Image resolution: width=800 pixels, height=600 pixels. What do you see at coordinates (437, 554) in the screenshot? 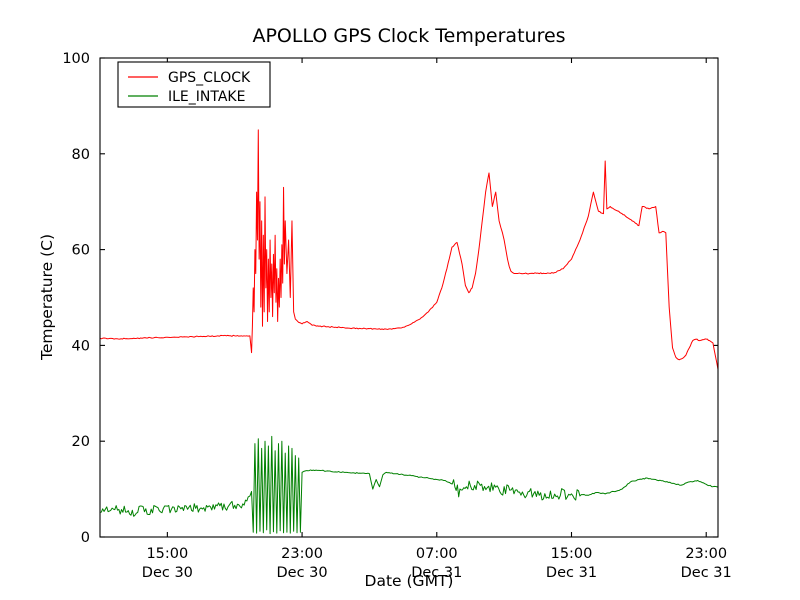
I see `x-tick-label-time: 07:00` at bounding box center [437, 554].